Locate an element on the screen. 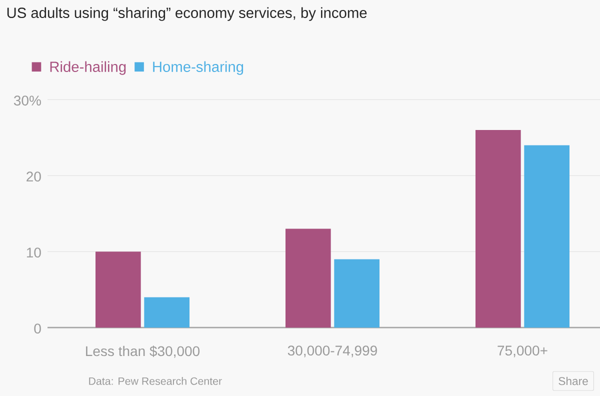 This screenshot has width=600, height=396. y-tick-label: 0 is located at coordinates (37, 329).